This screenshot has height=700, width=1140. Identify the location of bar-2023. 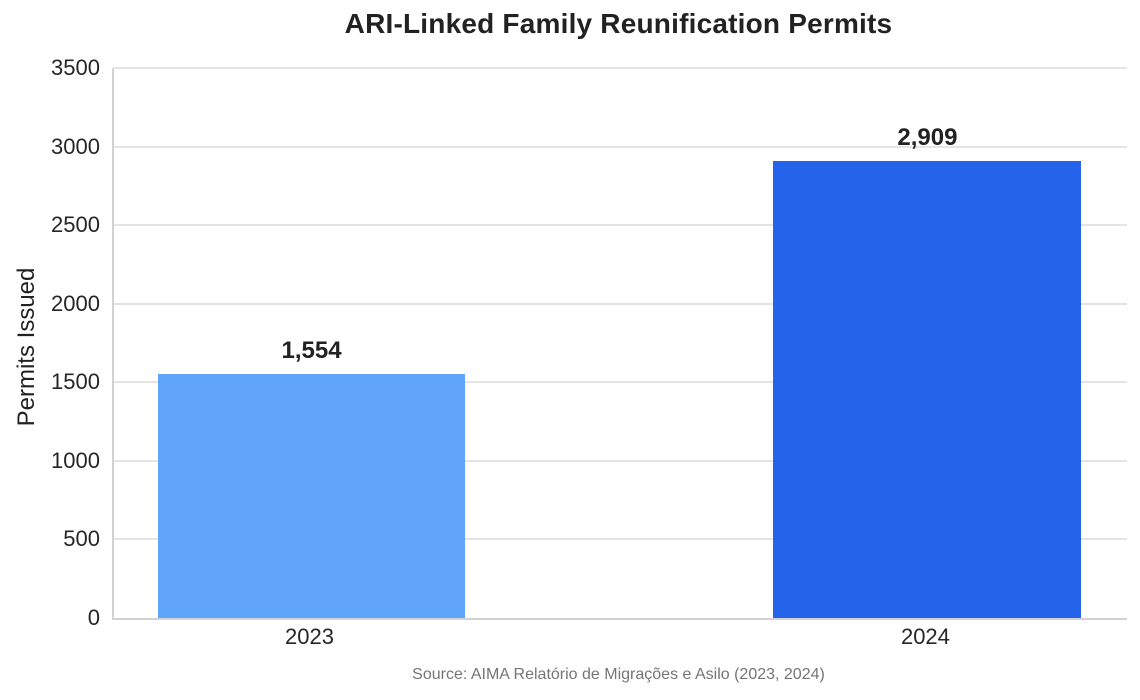
(311, 495).